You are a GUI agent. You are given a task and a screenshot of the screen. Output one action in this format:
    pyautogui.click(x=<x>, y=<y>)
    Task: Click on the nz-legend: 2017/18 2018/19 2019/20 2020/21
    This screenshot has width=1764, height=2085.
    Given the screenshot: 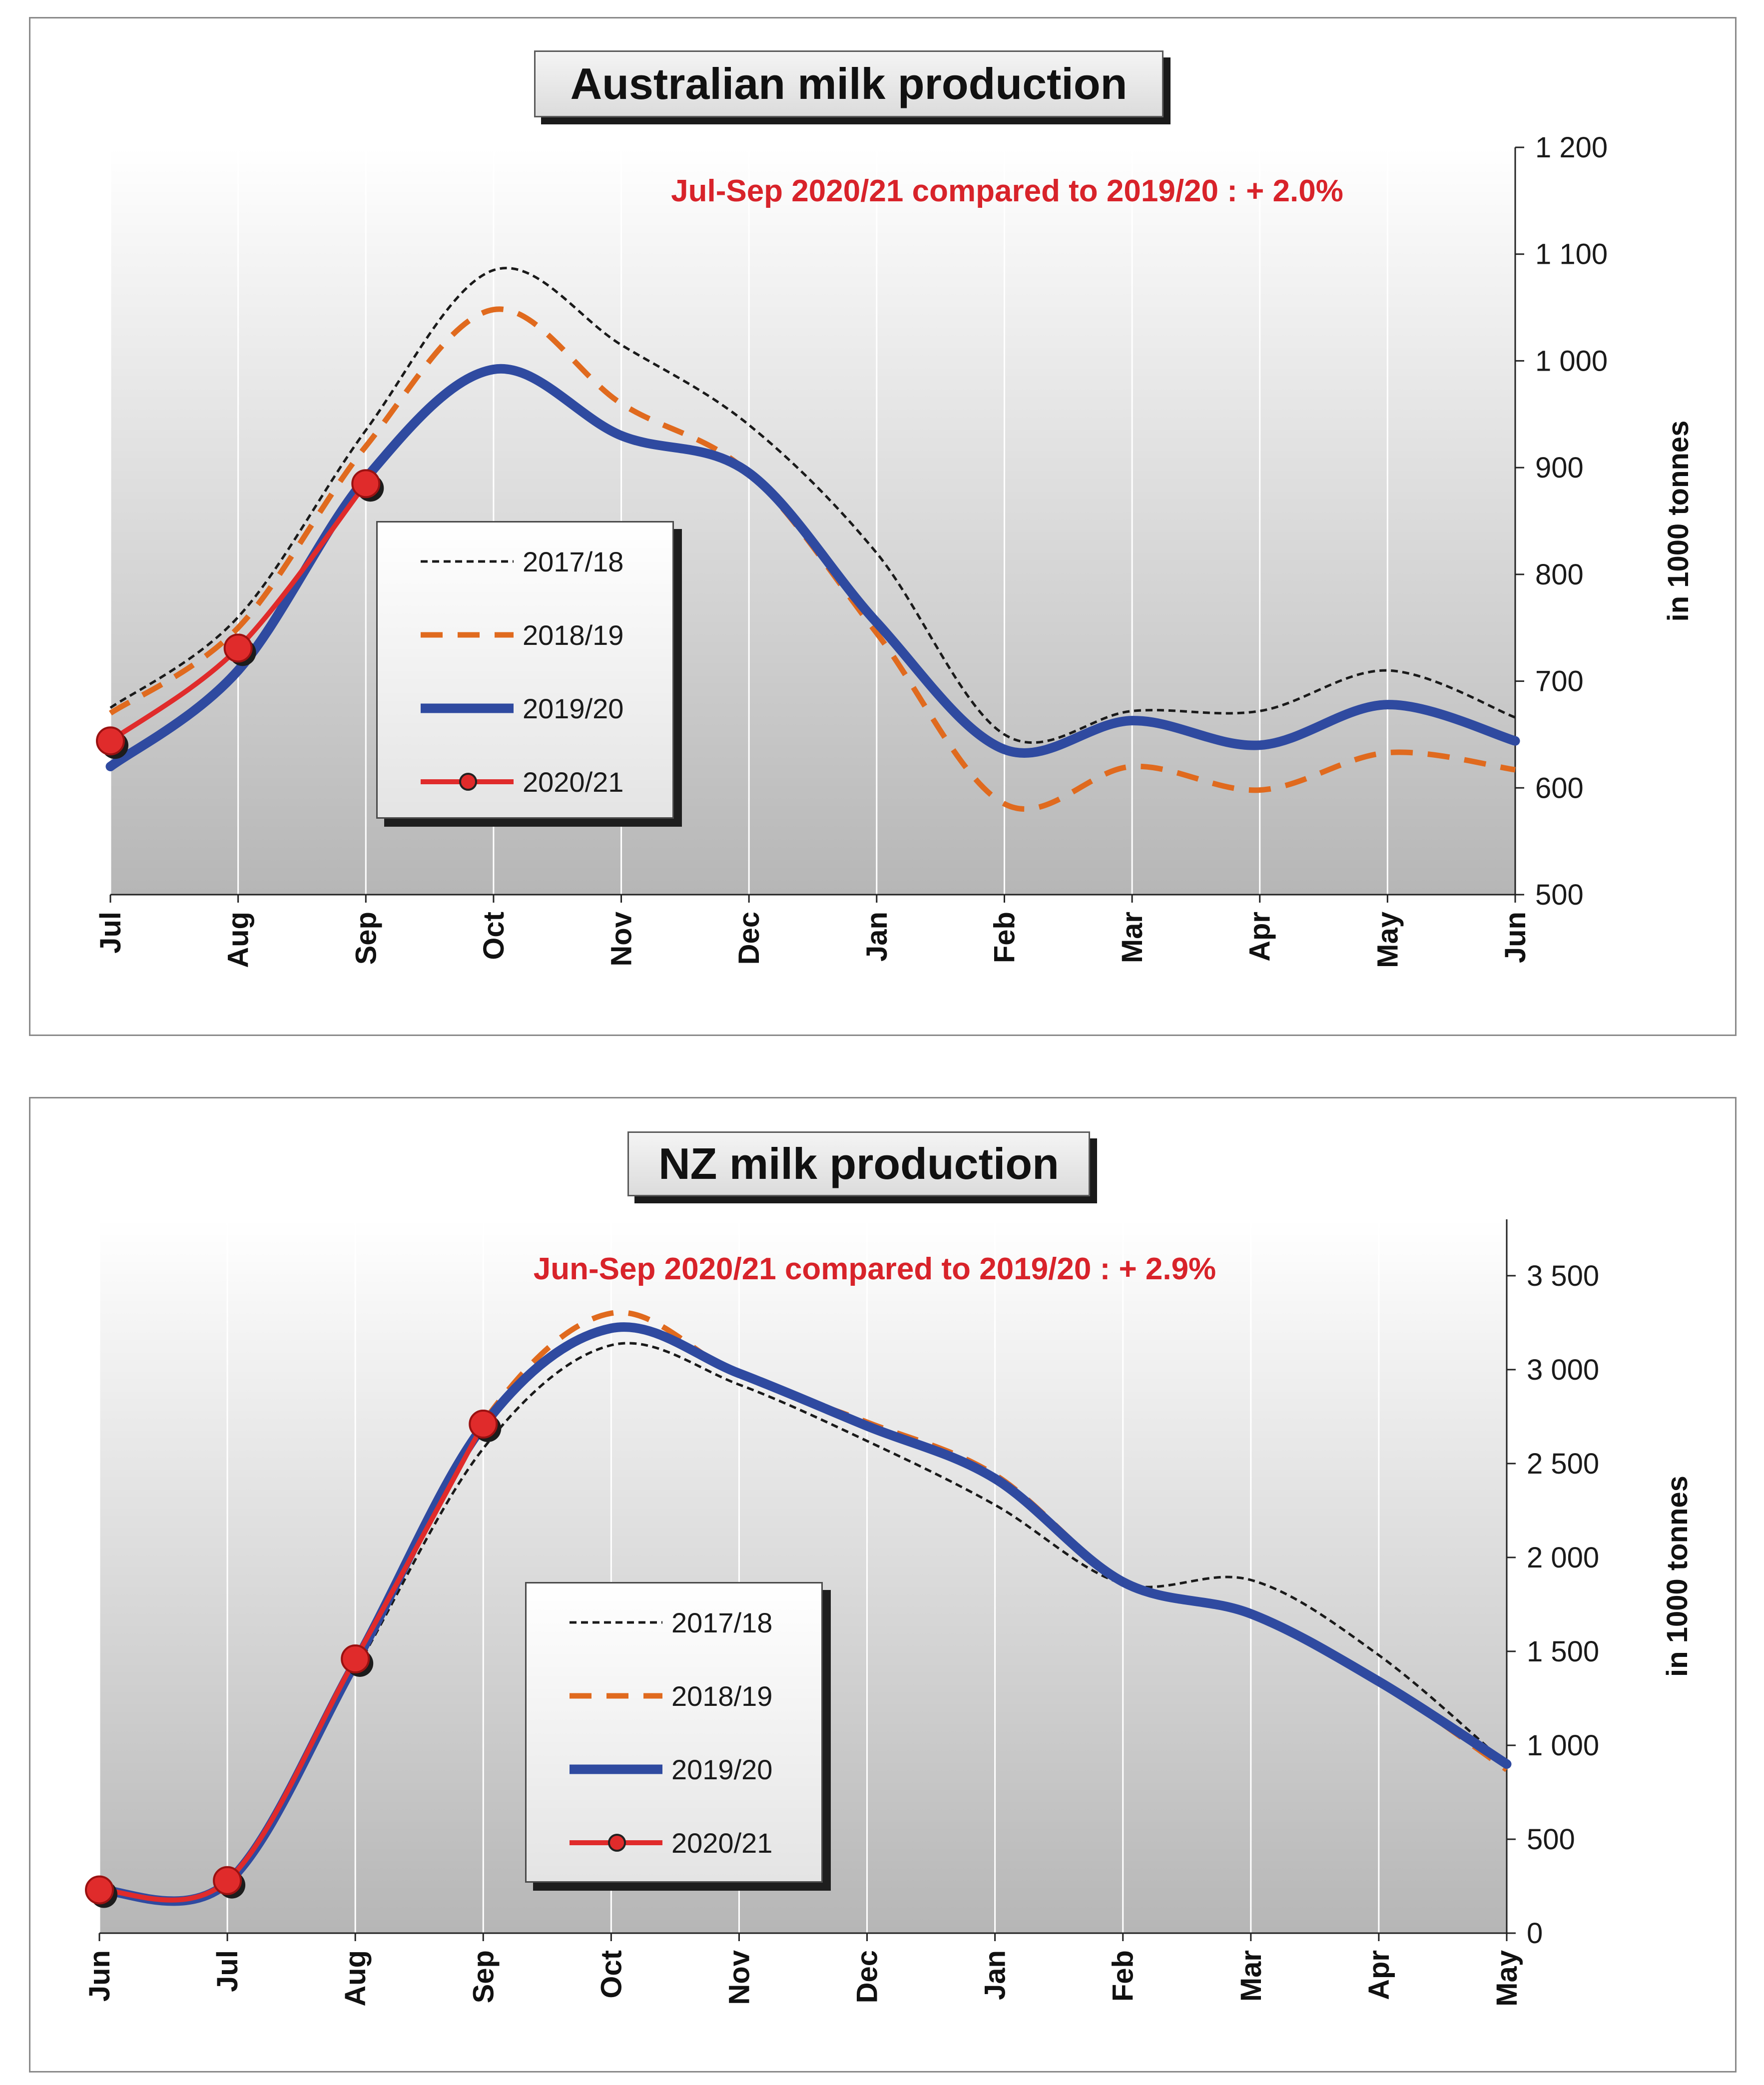 What is the action you would take?
    pyautogui.click(x=674, y=1733)
    